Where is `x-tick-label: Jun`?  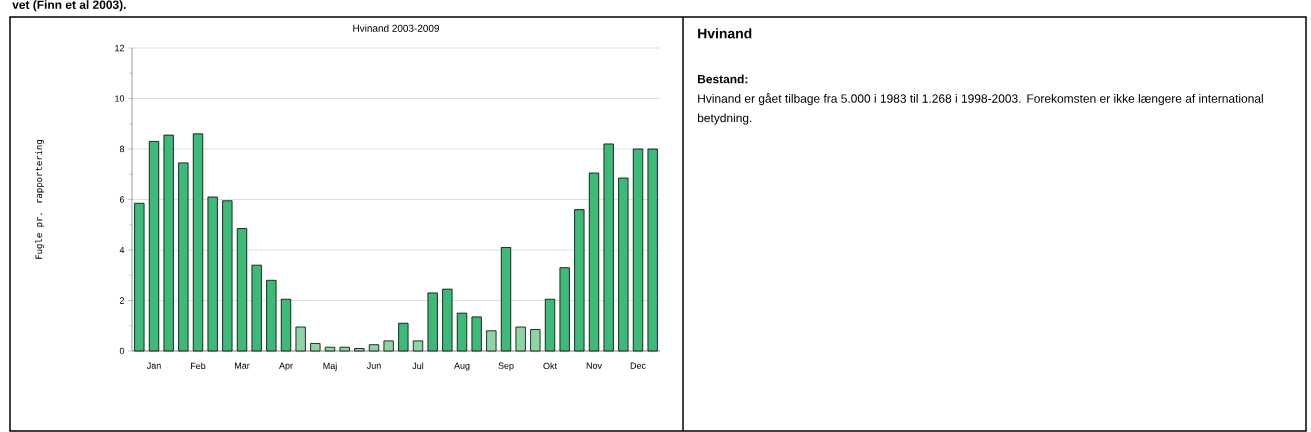
x-tick-label: Jun is located at coordinates (373, 365).